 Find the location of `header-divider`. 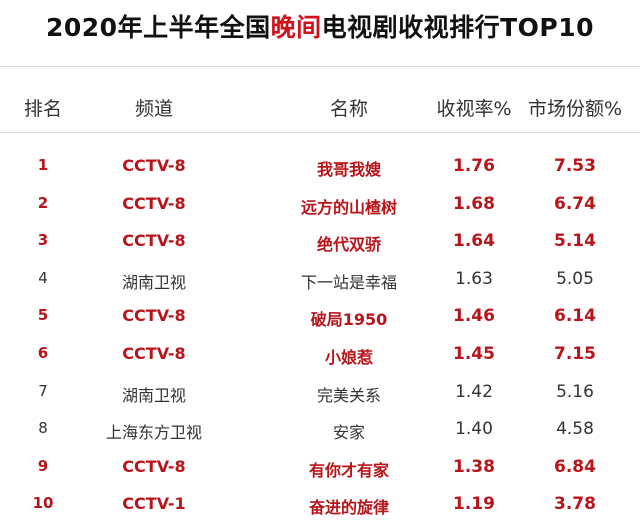

header-divider is located at coordinates (320, 132).